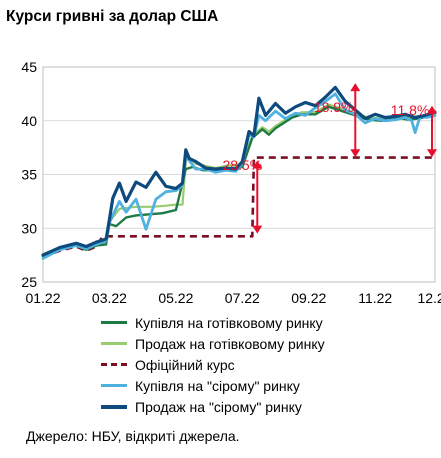 The width and height of the screenshot is (441, 458). What do you see at coordinates (112, 16) in the screenshot?
I see `chart-title: Курси гривні за долар США` at bounding box center [112, 16].